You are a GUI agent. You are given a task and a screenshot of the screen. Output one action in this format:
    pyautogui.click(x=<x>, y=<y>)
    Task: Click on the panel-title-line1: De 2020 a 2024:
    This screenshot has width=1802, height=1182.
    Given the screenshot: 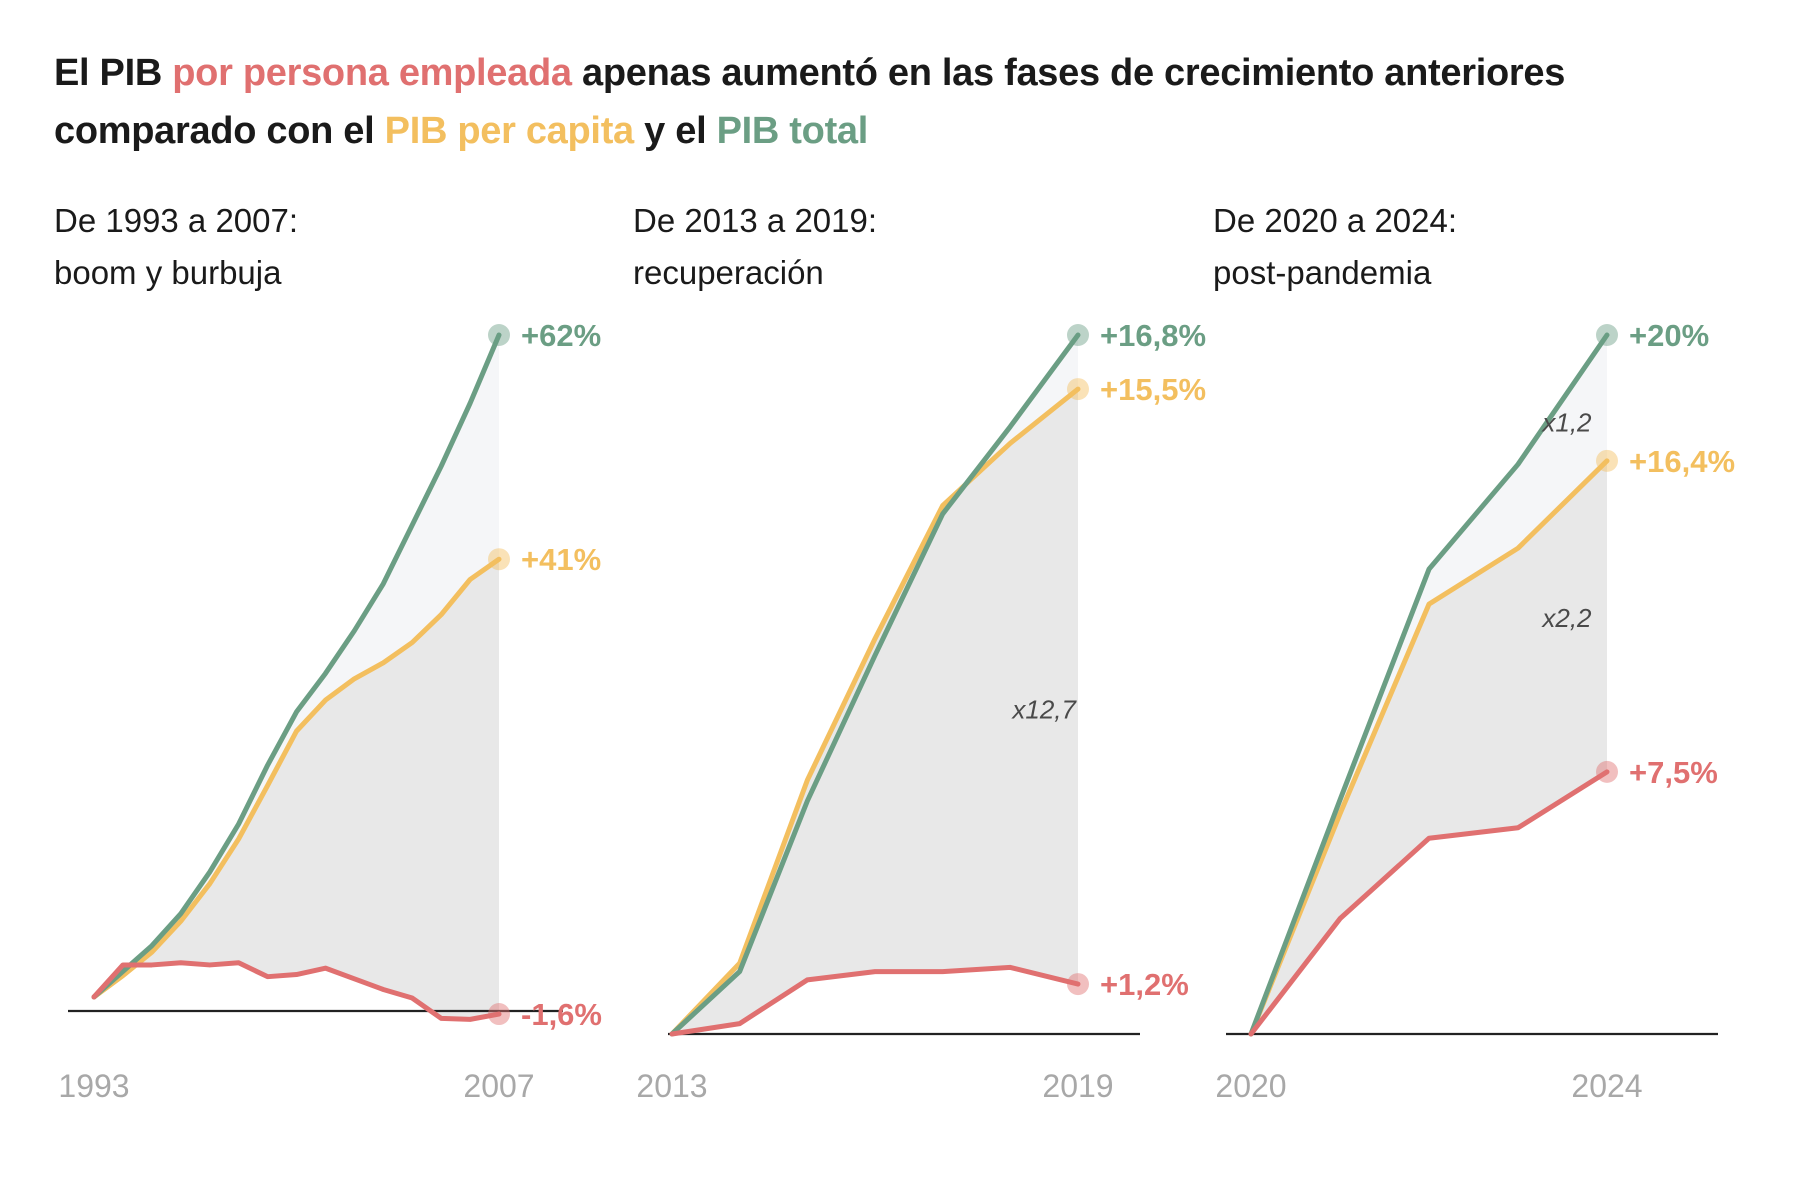 What is the action you would take?
    pyautogui.click(x=1335, y=220)
    